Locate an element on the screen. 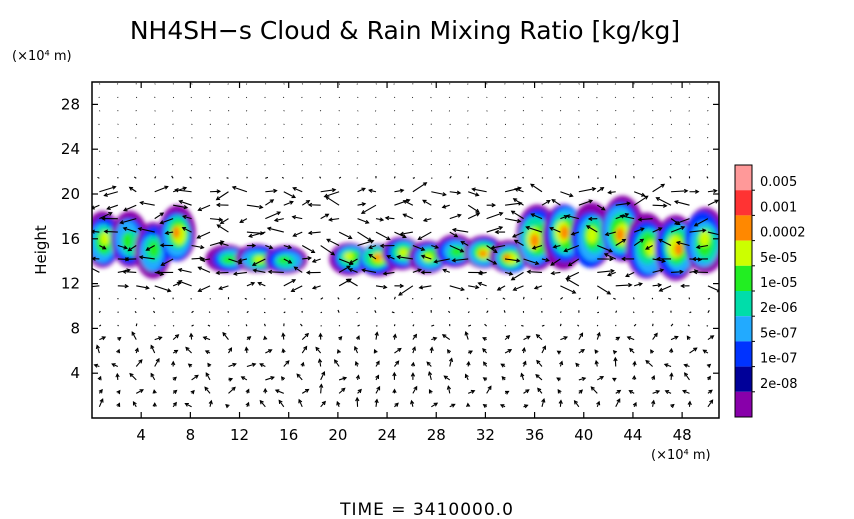  y-axis-label: Height is located at coordinates (41, 250).